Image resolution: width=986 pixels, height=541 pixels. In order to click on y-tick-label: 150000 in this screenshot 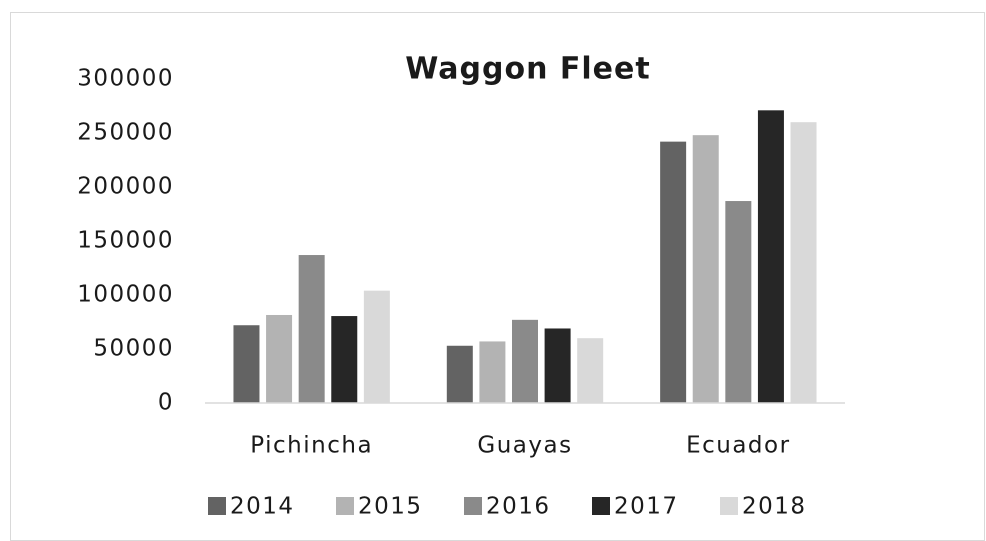, I will do `click(125, 241)`.